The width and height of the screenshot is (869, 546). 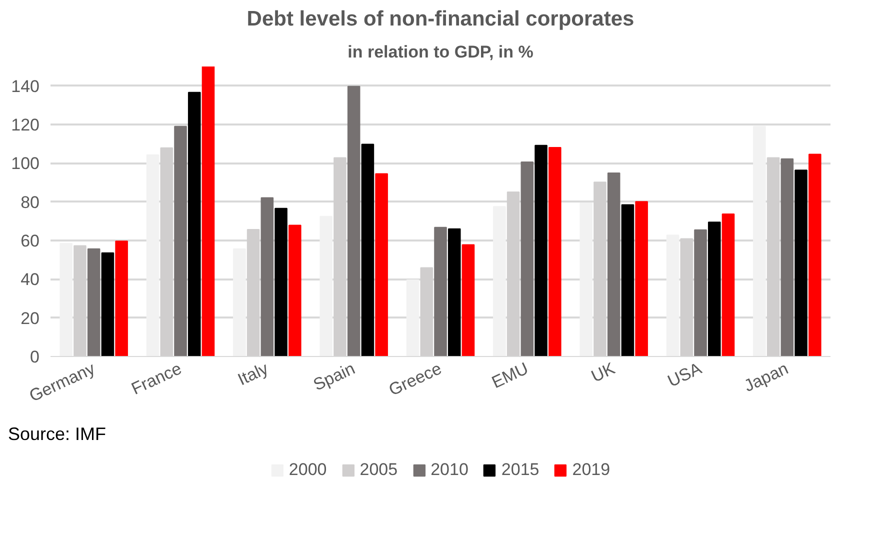 I want to click on legend-label: 2015, so click(x=520, y=470).